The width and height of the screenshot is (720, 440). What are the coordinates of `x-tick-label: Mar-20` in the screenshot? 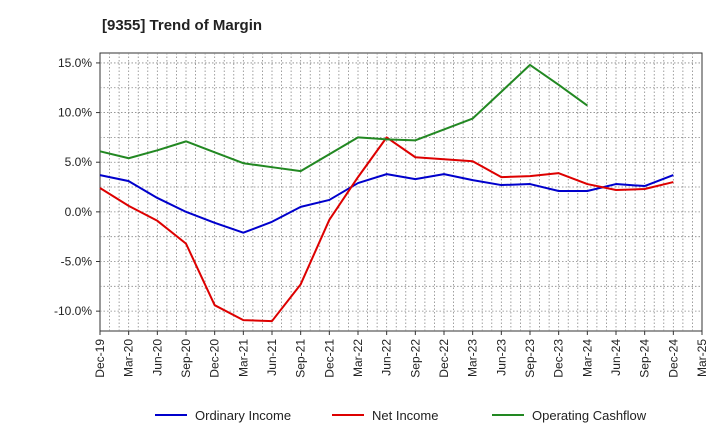 It's located at (129, 358).